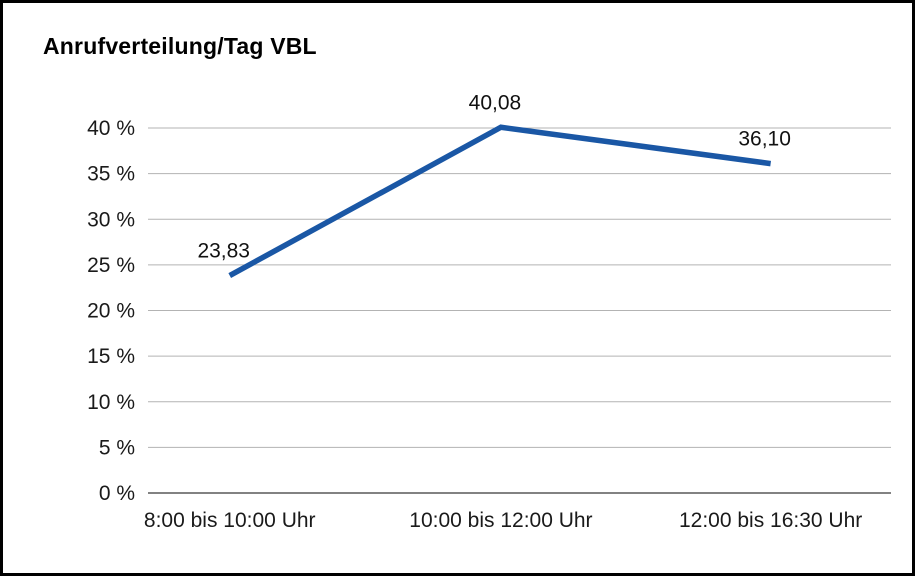 The image size is (915, 576). I want to click on y-tick-label: 0 %, so click(117, 493).